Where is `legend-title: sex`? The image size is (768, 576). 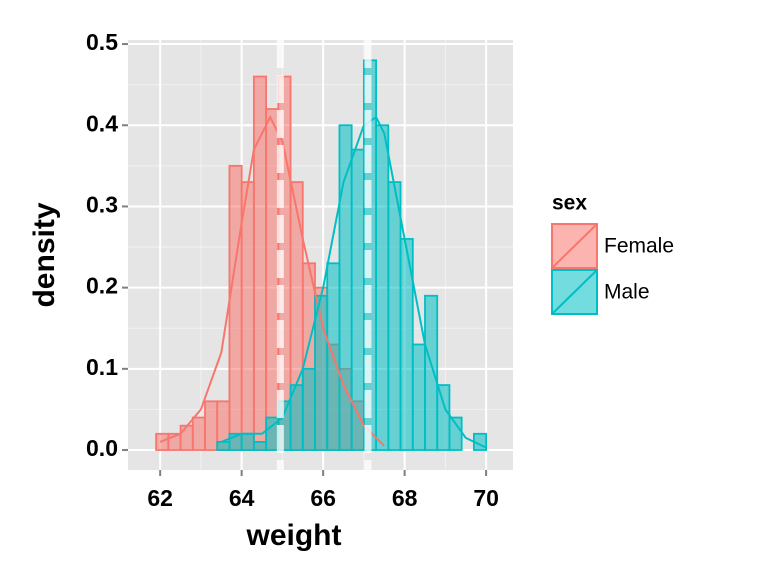
legend-title: sex is located at coordinates (569, 203).